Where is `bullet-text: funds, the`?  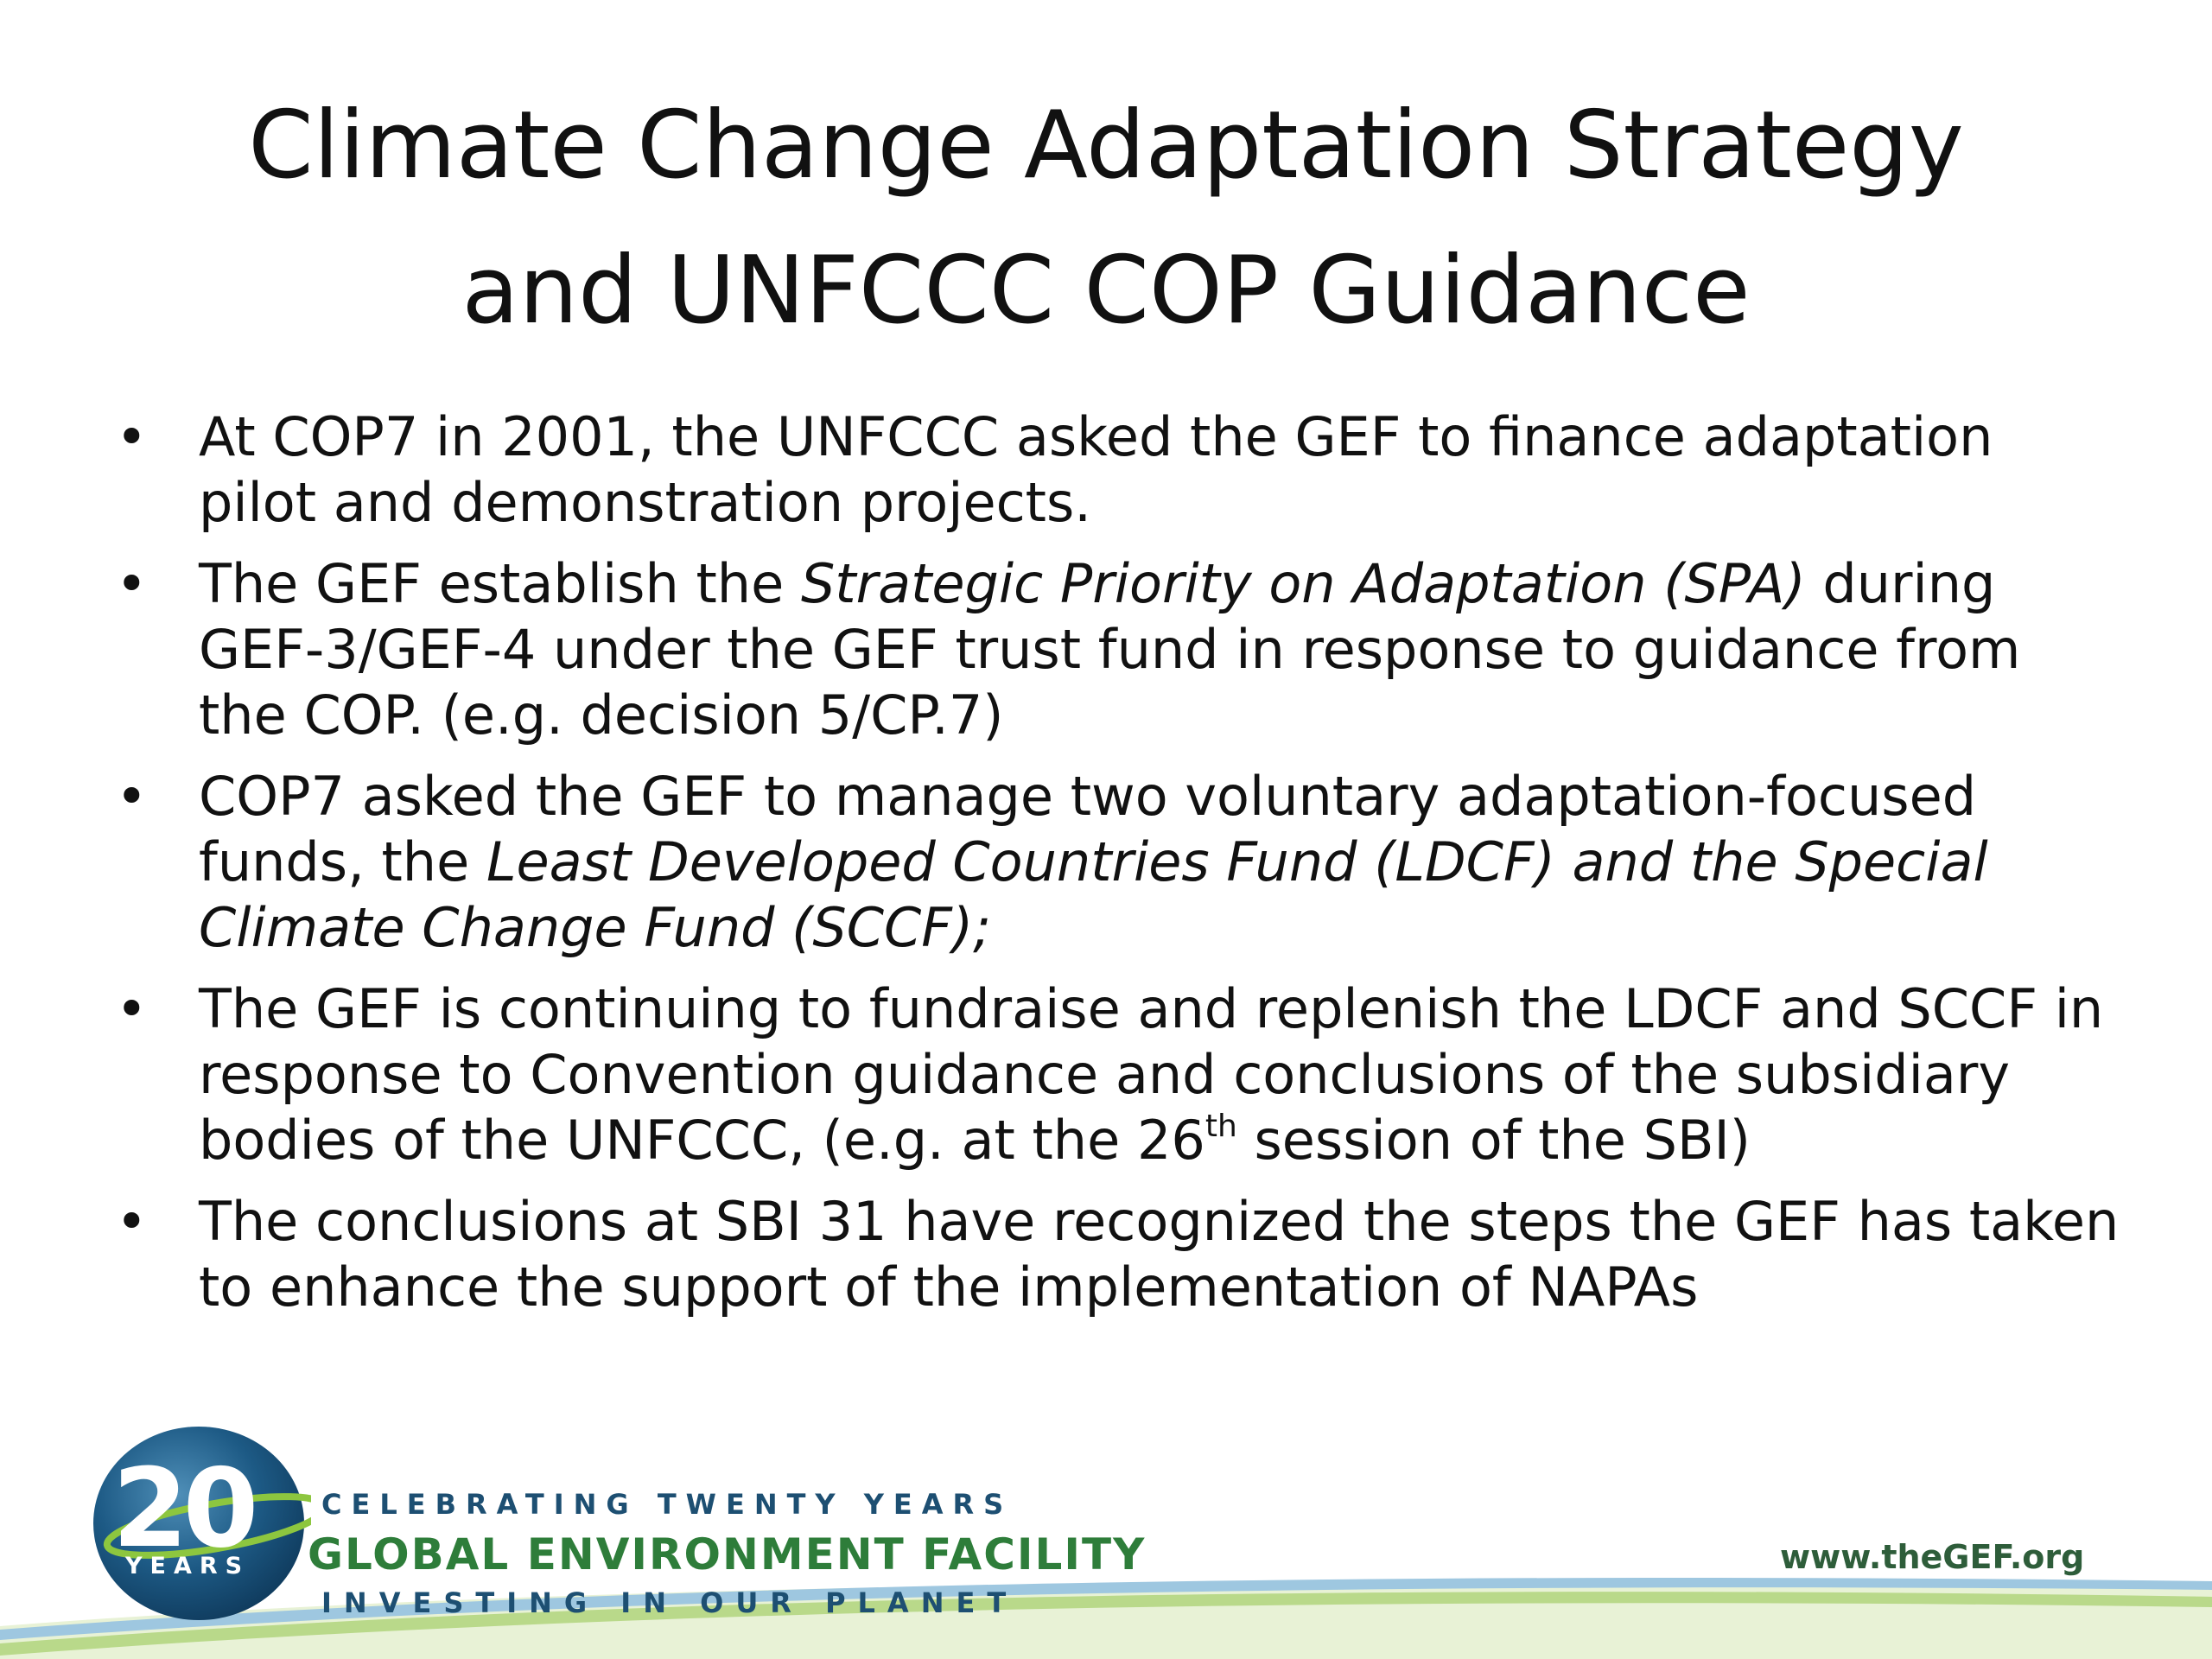 bullet-text: funds, the is located at coordinates (342, 861).